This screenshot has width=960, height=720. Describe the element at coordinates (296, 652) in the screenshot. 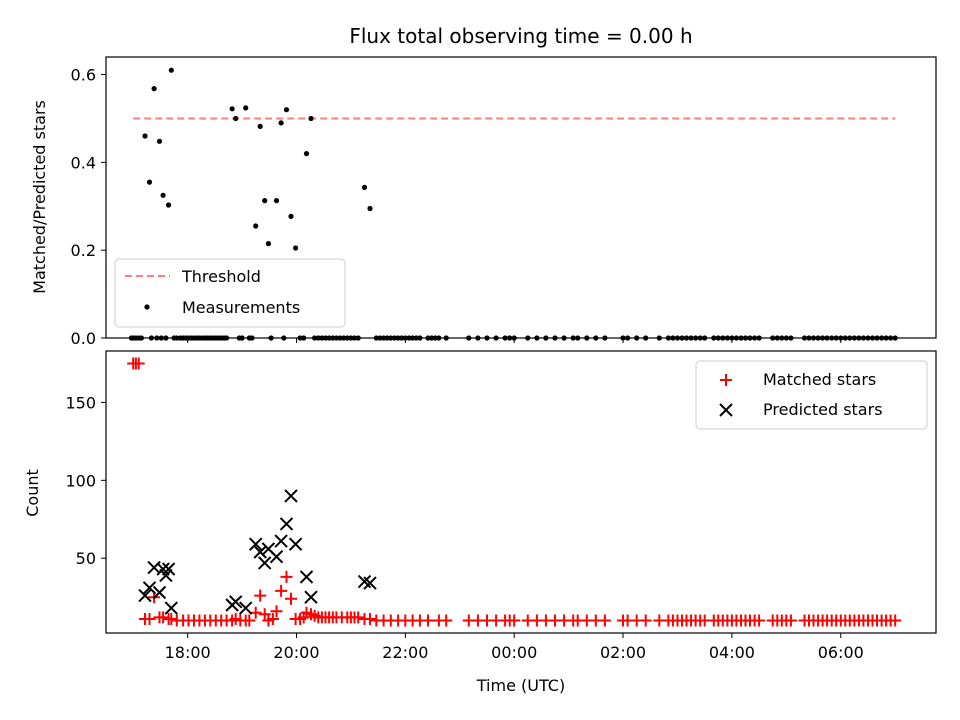

I see `bottom-x-tick-label: 20:00` at that location.